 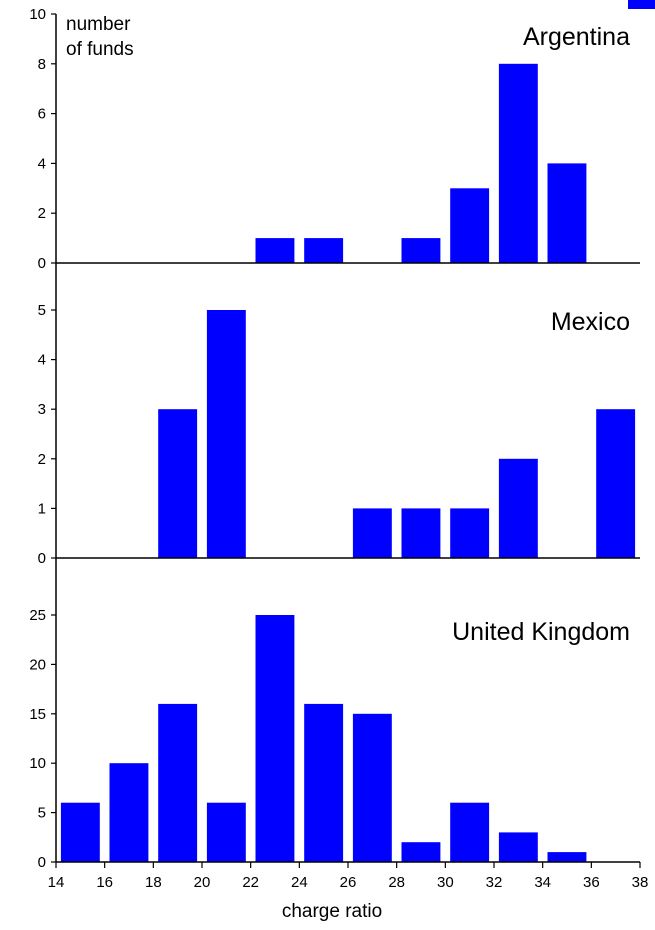 I want to click on x-tick-label: 24, so click(x=299, y=882).